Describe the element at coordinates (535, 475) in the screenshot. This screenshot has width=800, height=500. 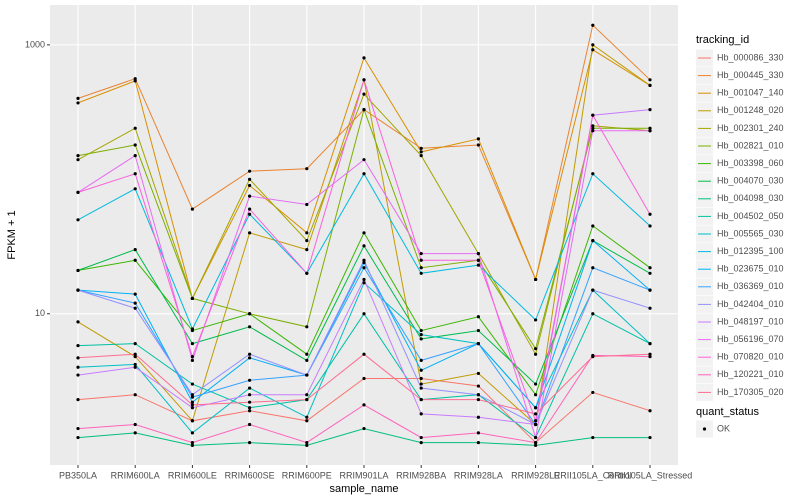
I see `x-tick-label: RRIM928LE` at that location.